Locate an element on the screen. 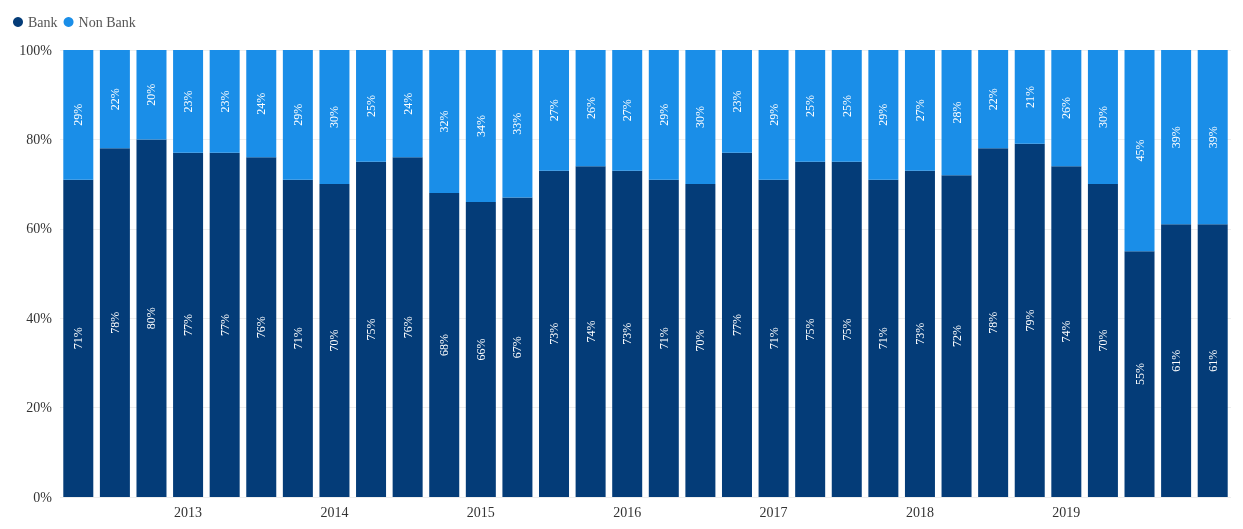 This screenshot has height=529, width=1243. x-tick-label: 2015 is located at coordinates (480, 512).